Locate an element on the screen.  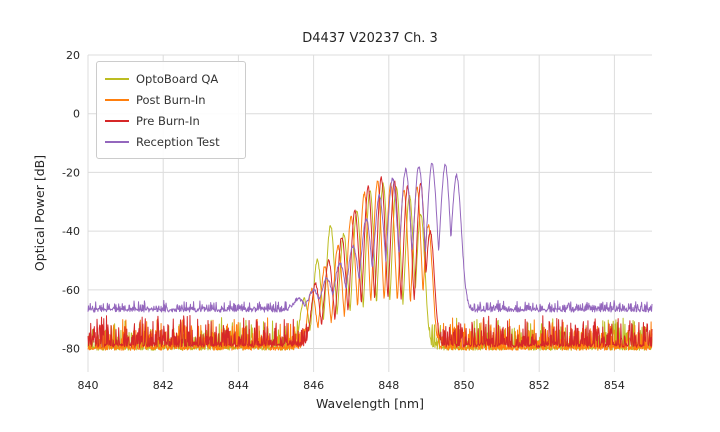
y-tick-label: 20 is located at coordinates (73, 55).